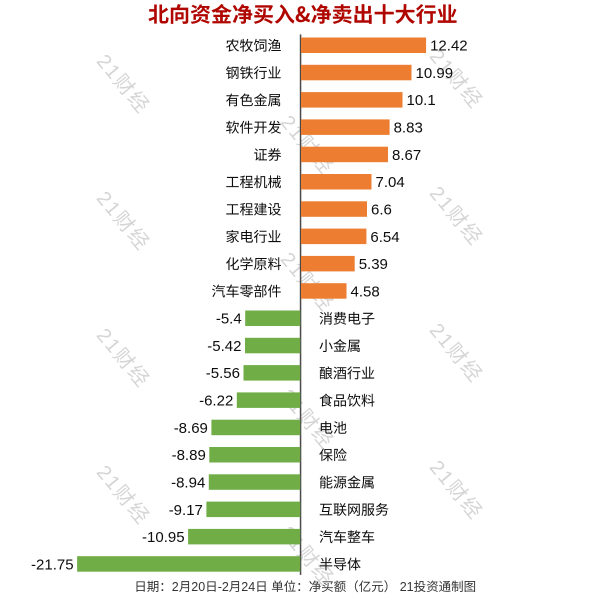 This screenshot has height=605, width=600. Describe the element at coordinates (373, 264) in the screenshot. I see `svg-text: 5.39` at that location.